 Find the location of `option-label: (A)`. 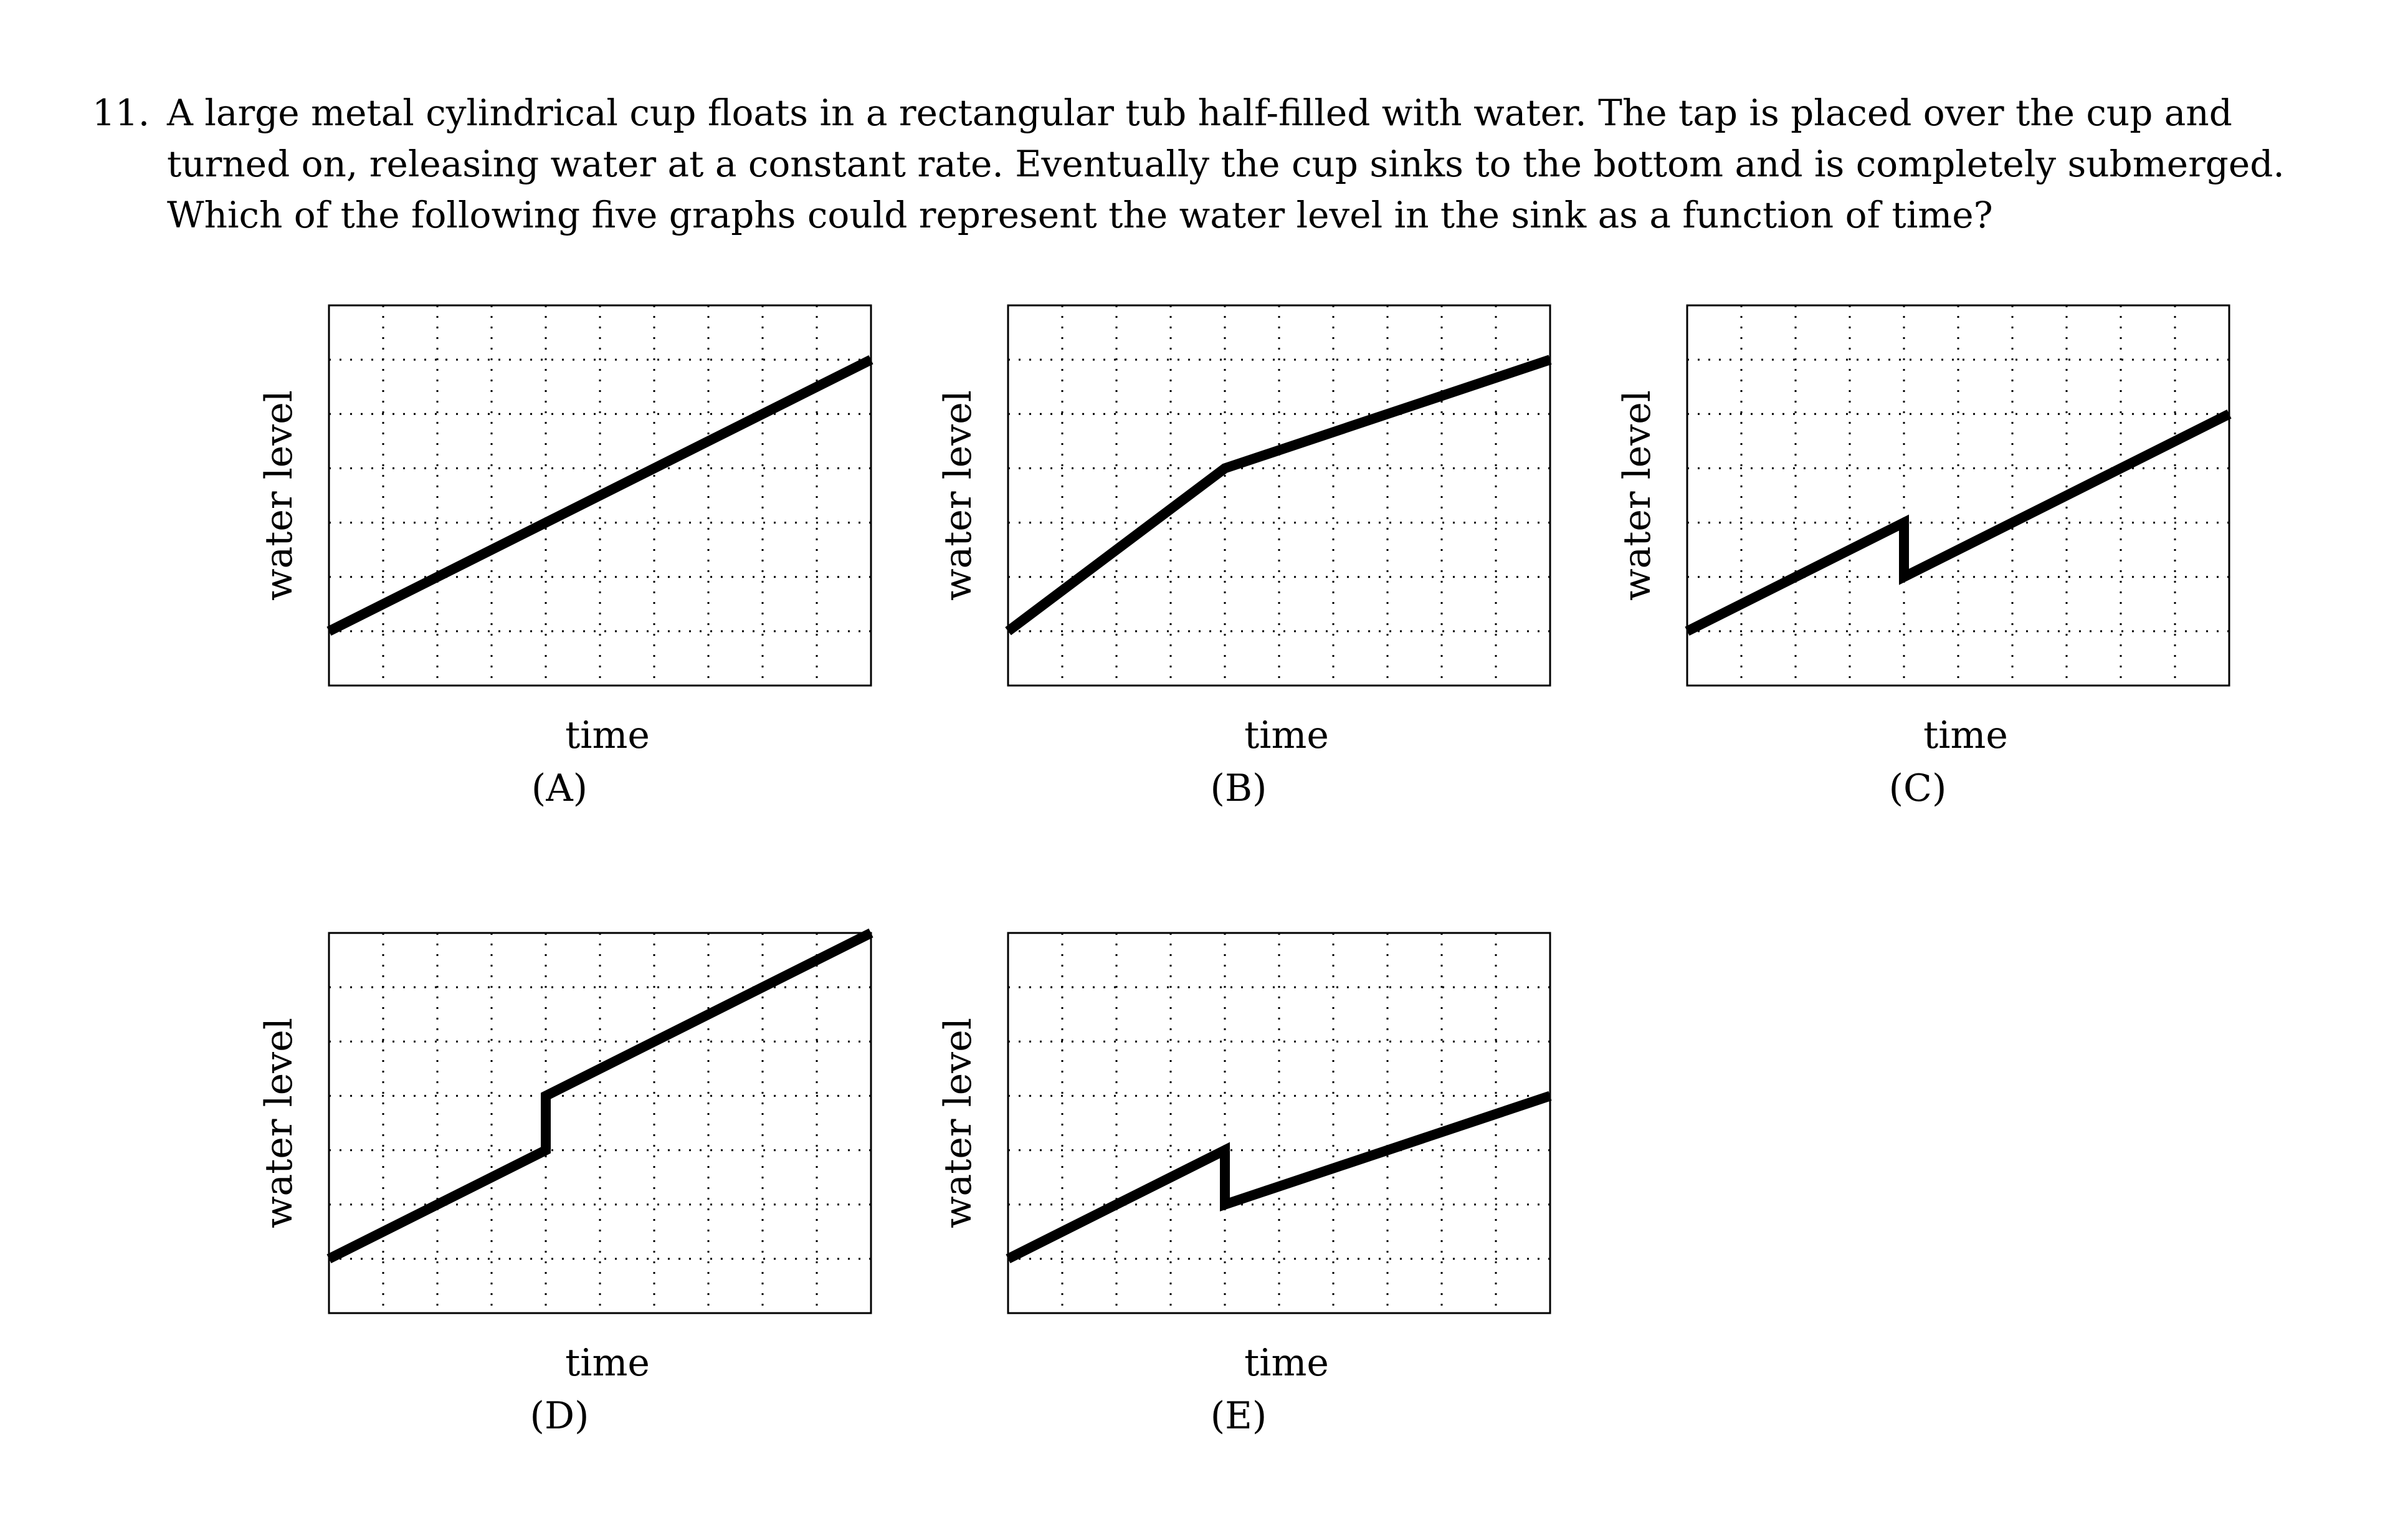

option-label: (A) is located at coordinates (560, 788).